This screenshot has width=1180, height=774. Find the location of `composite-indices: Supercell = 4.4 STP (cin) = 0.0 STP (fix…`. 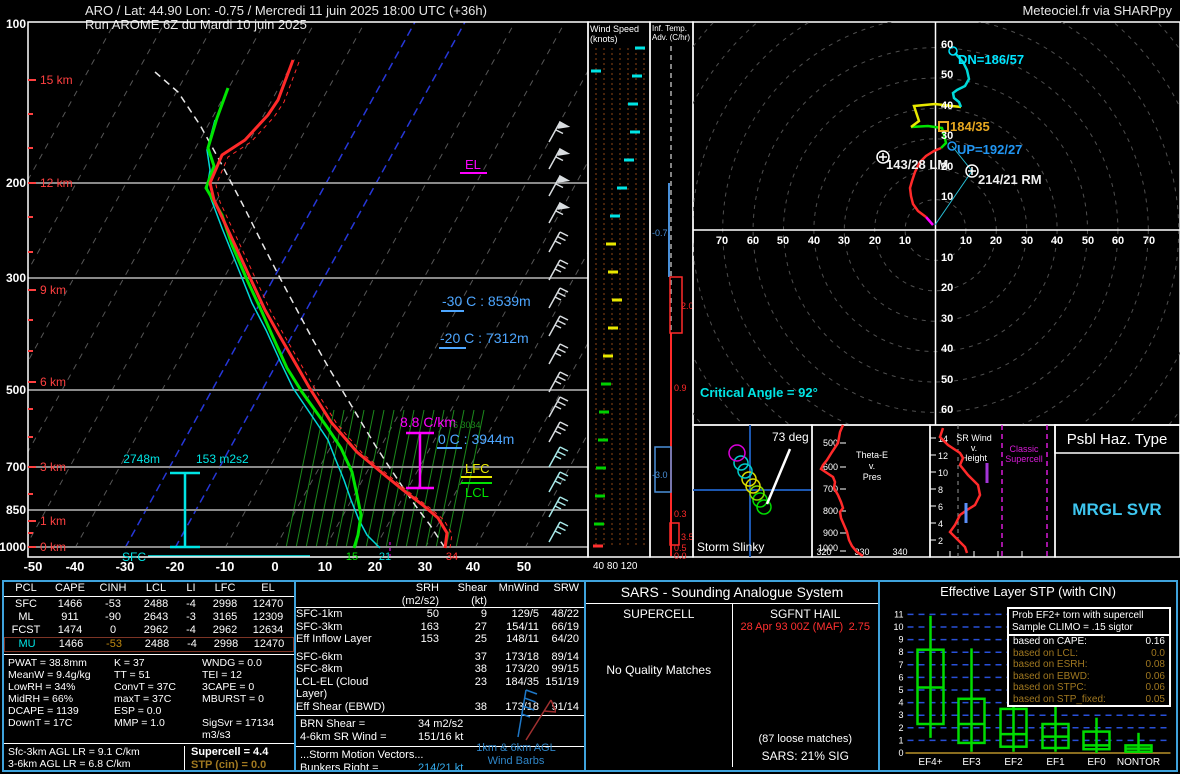

composite-indices: Supercell = 4.4 STP (cin) = 0.0 STP (fix… is located at coordinates (226, 758).